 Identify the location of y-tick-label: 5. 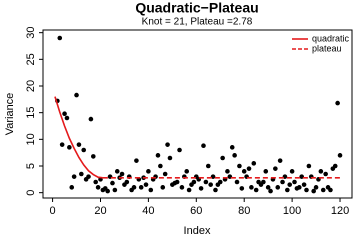
(31, 166).